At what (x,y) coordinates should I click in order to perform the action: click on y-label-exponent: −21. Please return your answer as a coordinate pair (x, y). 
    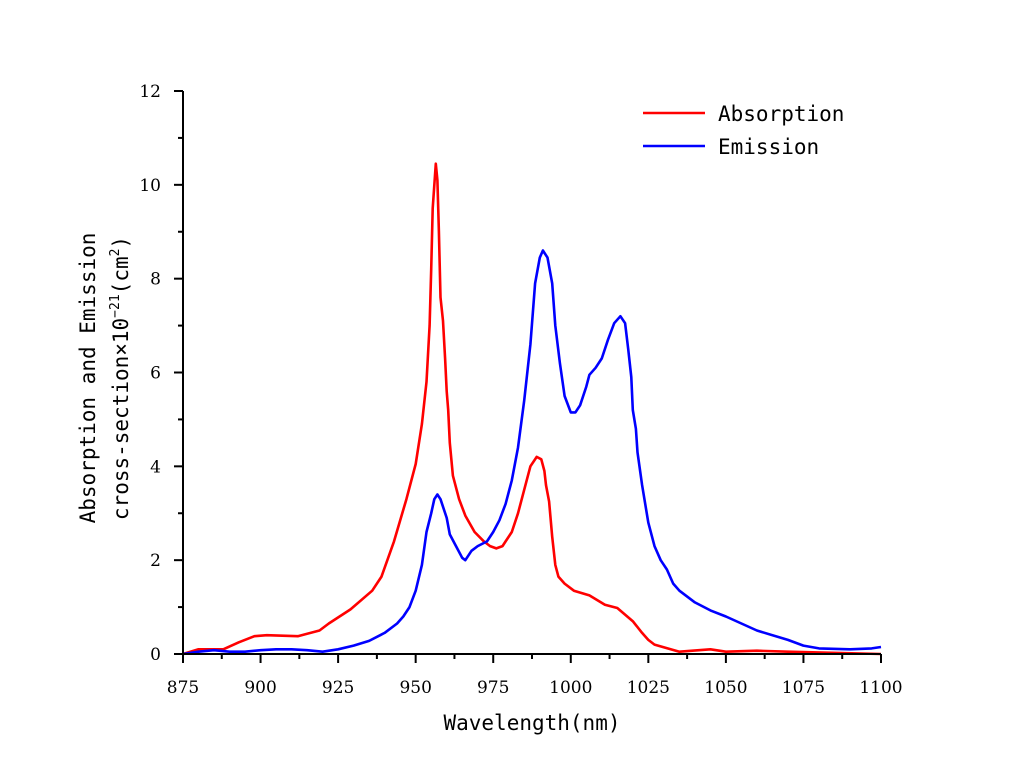
    Looking at the image, I should click on (115, 305).